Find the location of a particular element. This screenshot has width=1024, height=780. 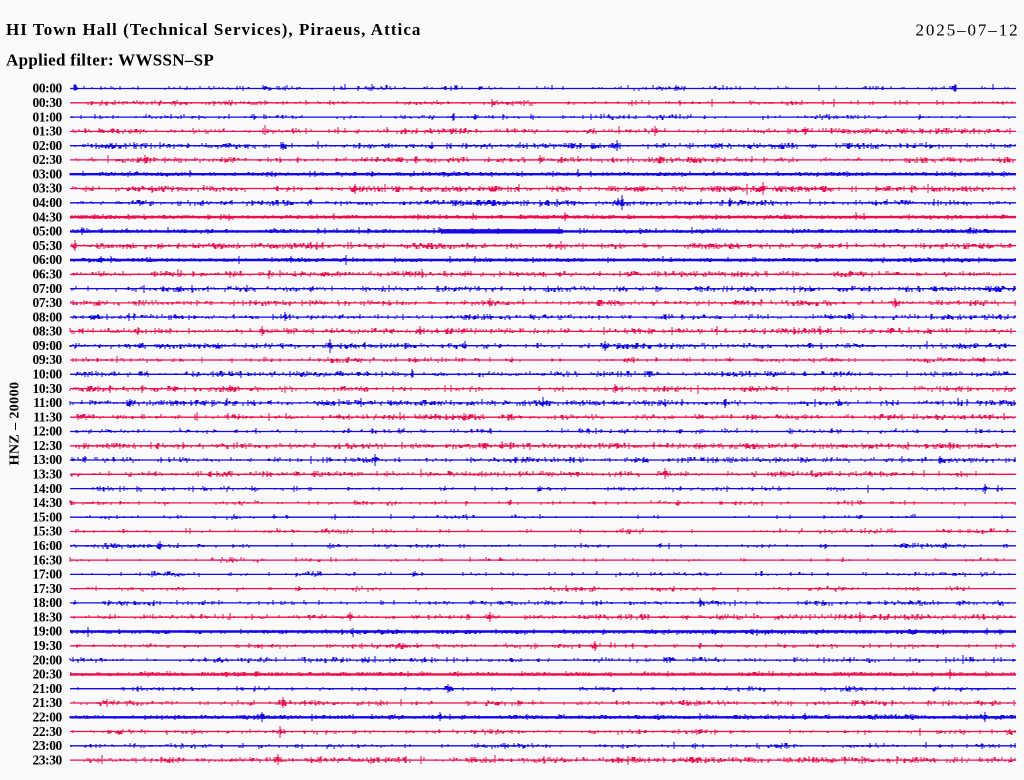

svg-text: 21:00 is located at coordinates (48, 688).